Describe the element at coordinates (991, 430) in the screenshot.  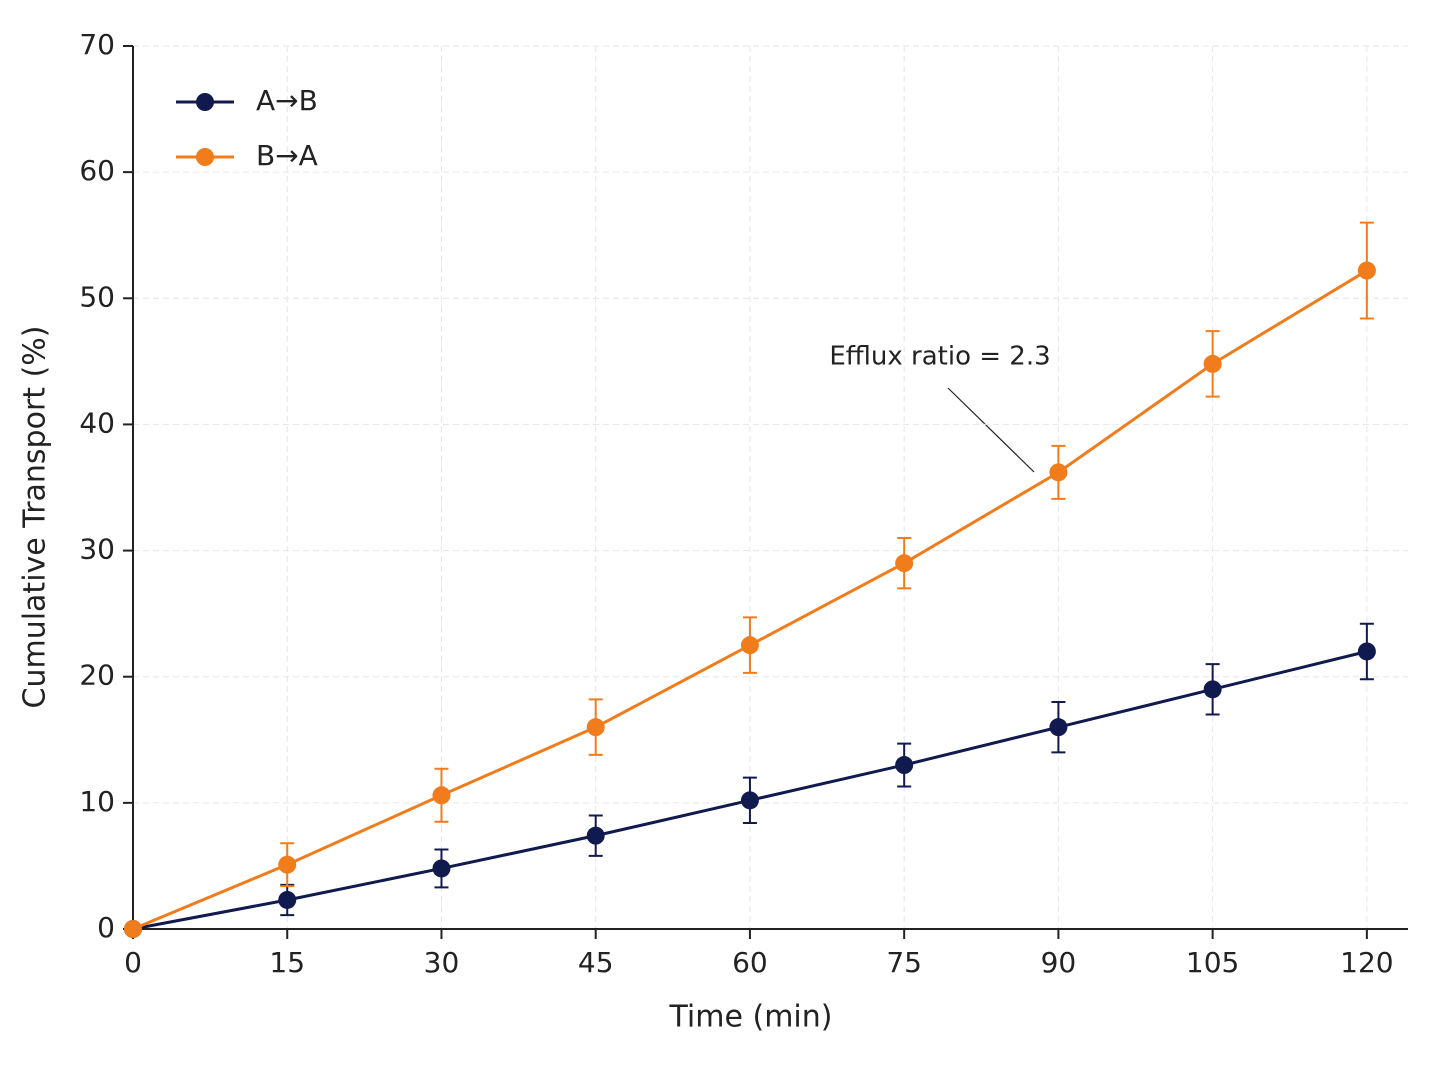
I see `annotation-arrow` at that location.